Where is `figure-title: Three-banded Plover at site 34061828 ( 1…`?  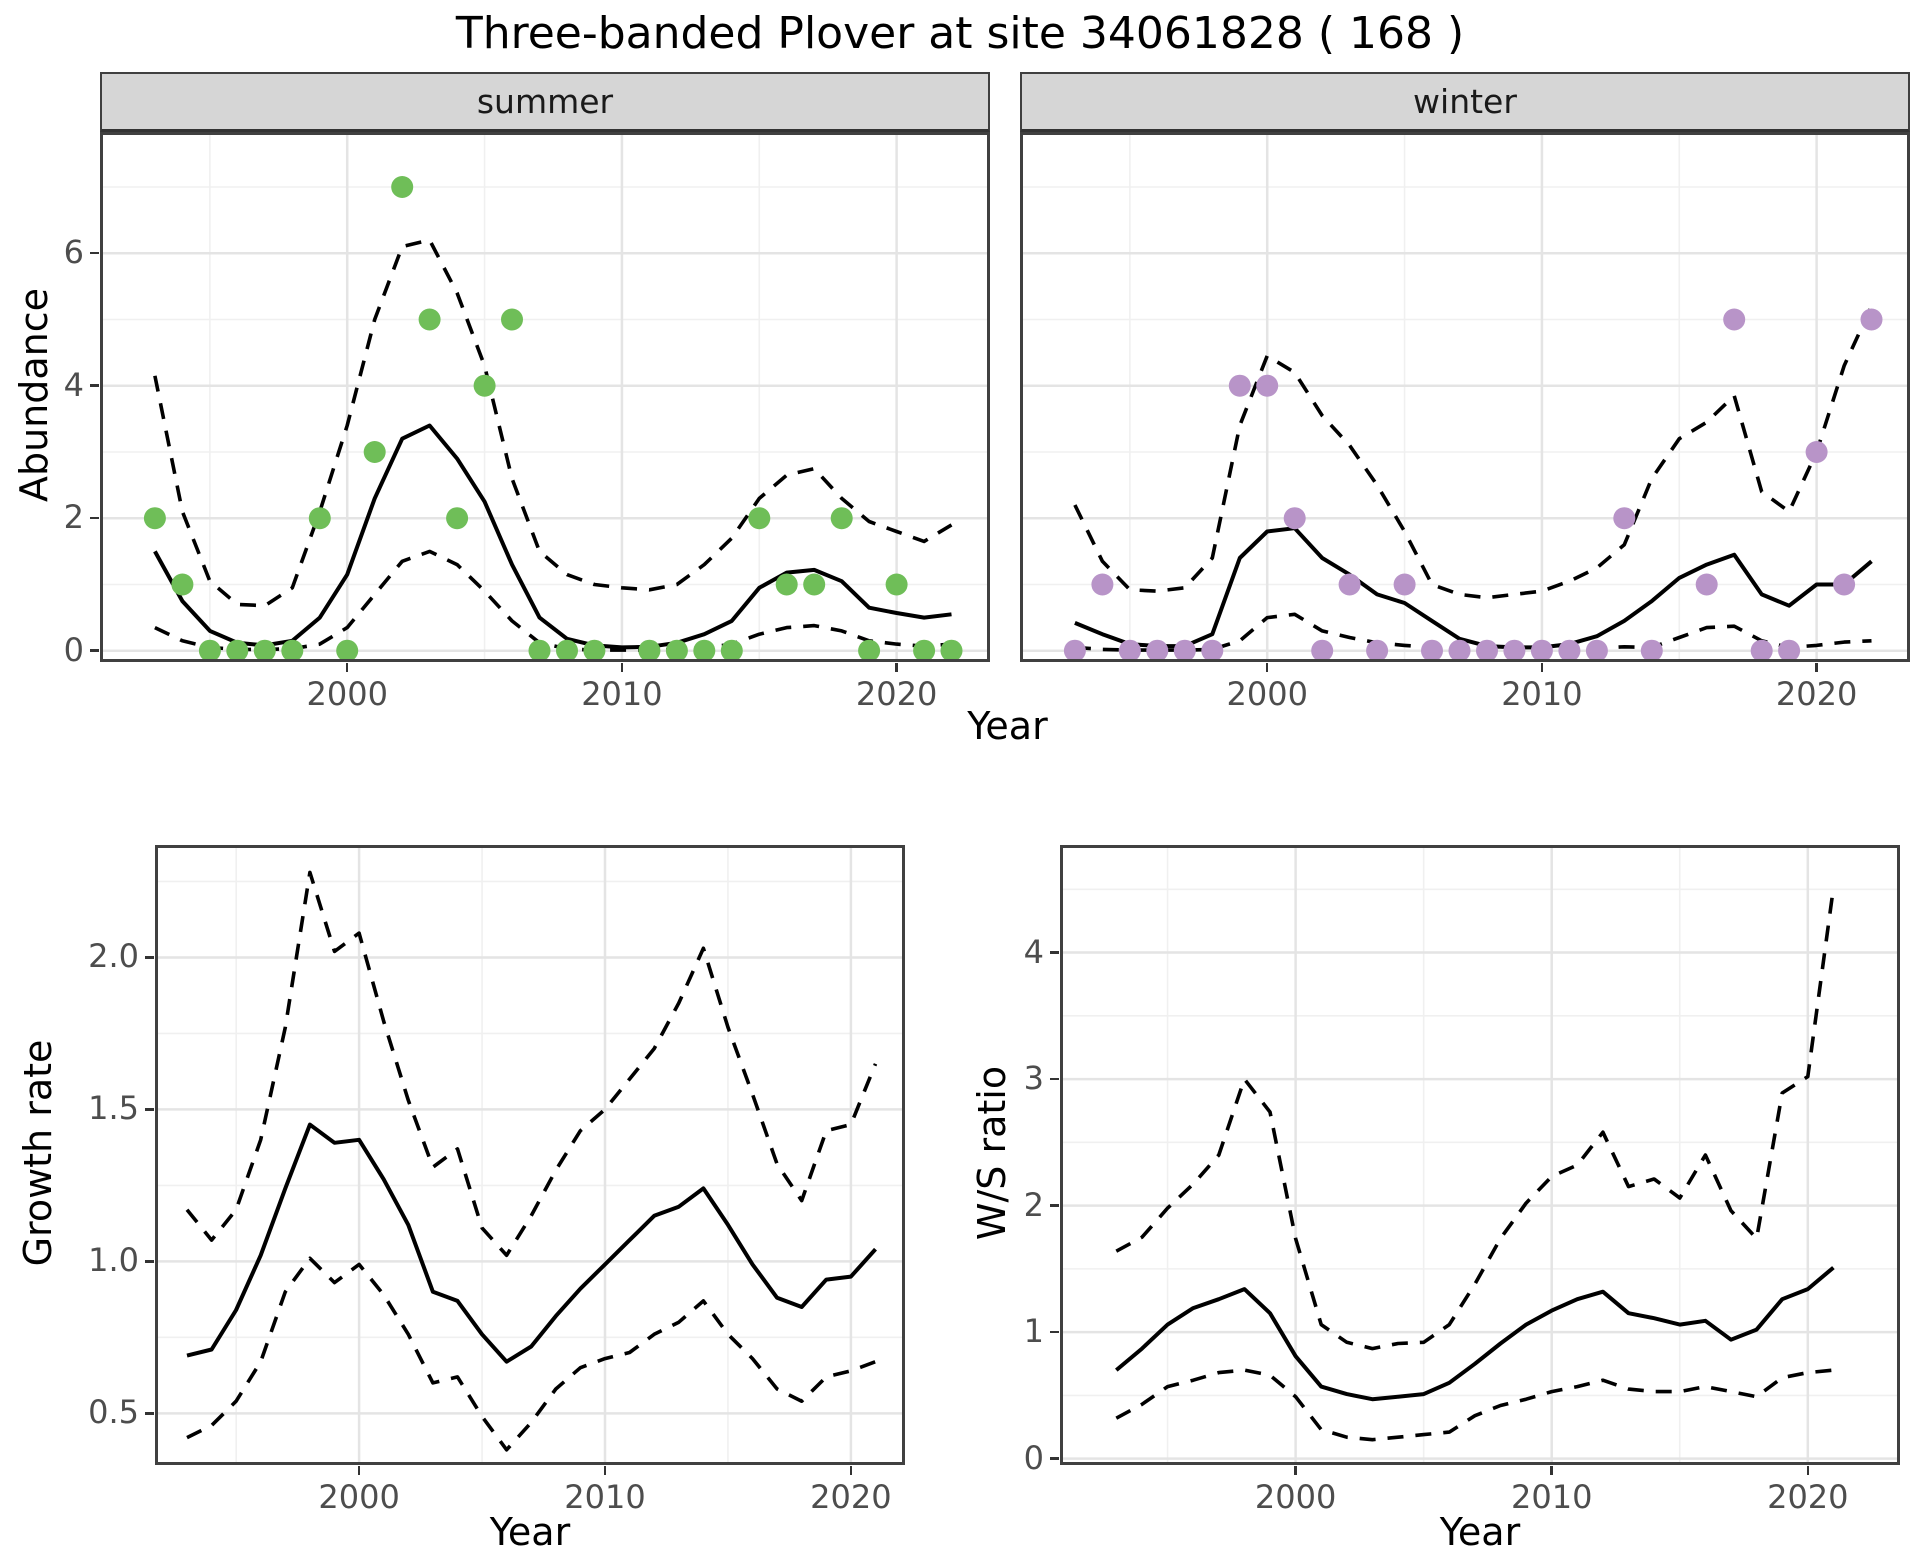
figure-title: Three-banded Plover at site 34061828 ( 1… is located at coordinates (960, 33).